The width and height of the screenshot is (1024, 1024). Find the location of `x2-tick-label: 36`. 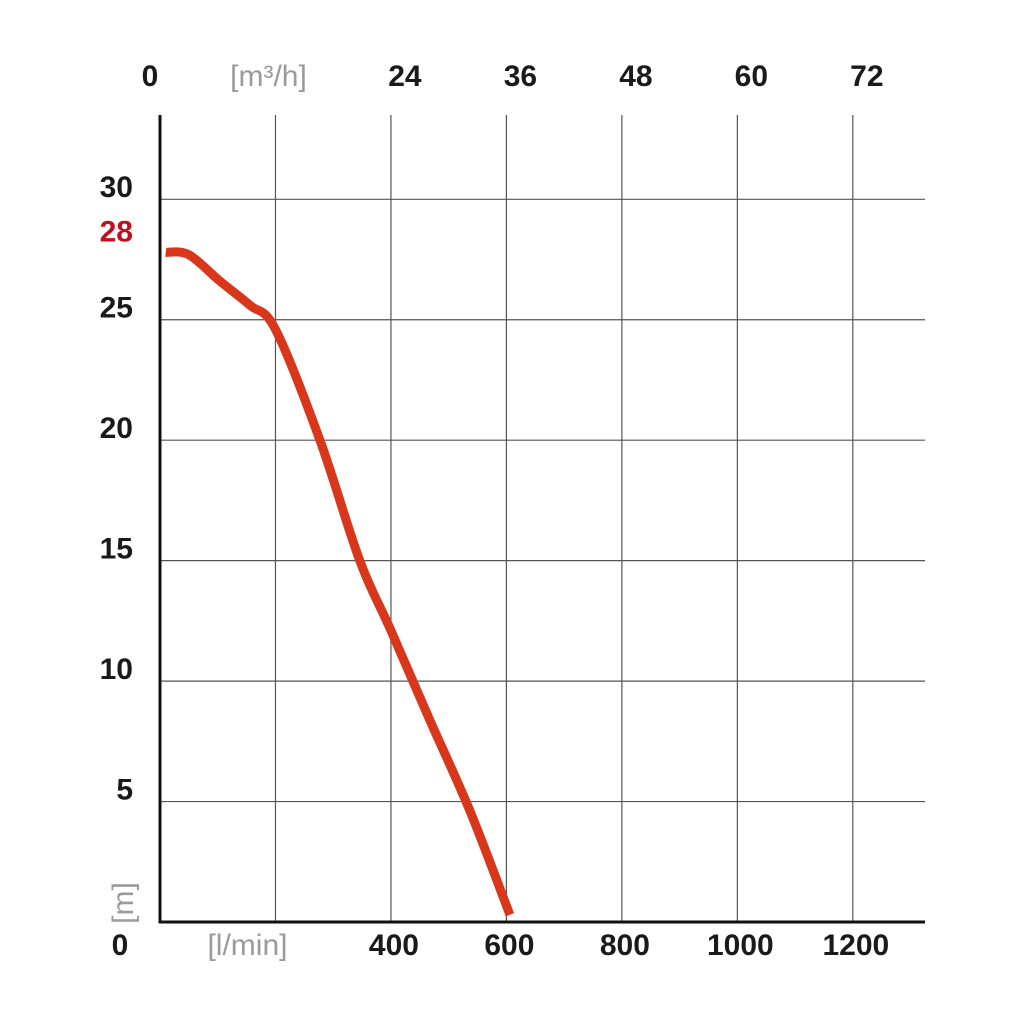

x2-tick-label: 36 is located at coordinates (520, 76).